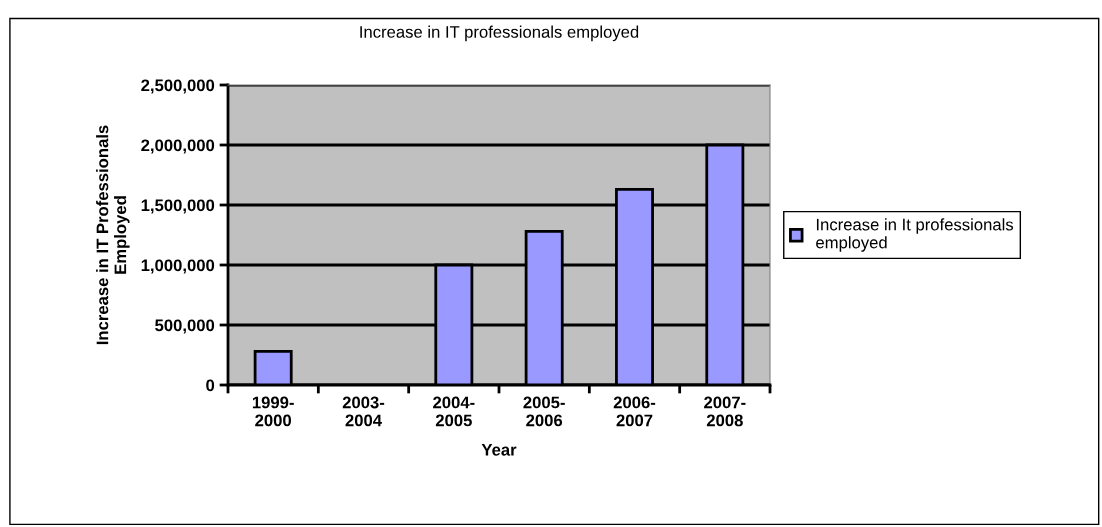  Describe the element at coordinates (178, 86) in the screenshot. I see `y-tick-label: 2,500,000` at that location.